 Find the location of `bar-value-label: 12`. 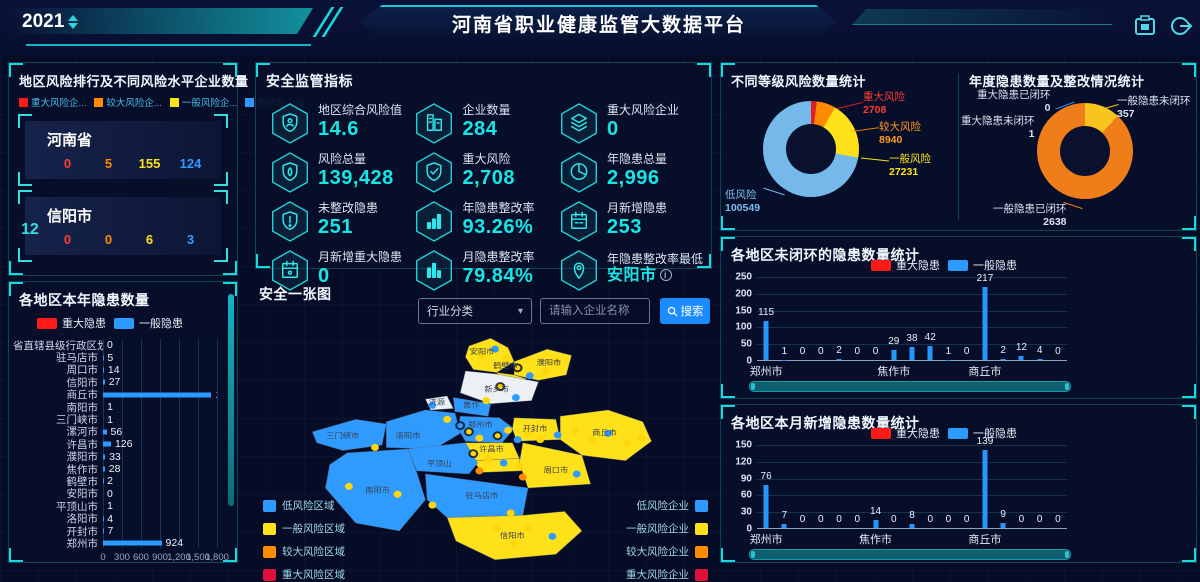

bar-value-label: 12 is located at coordinates (1021, 347).